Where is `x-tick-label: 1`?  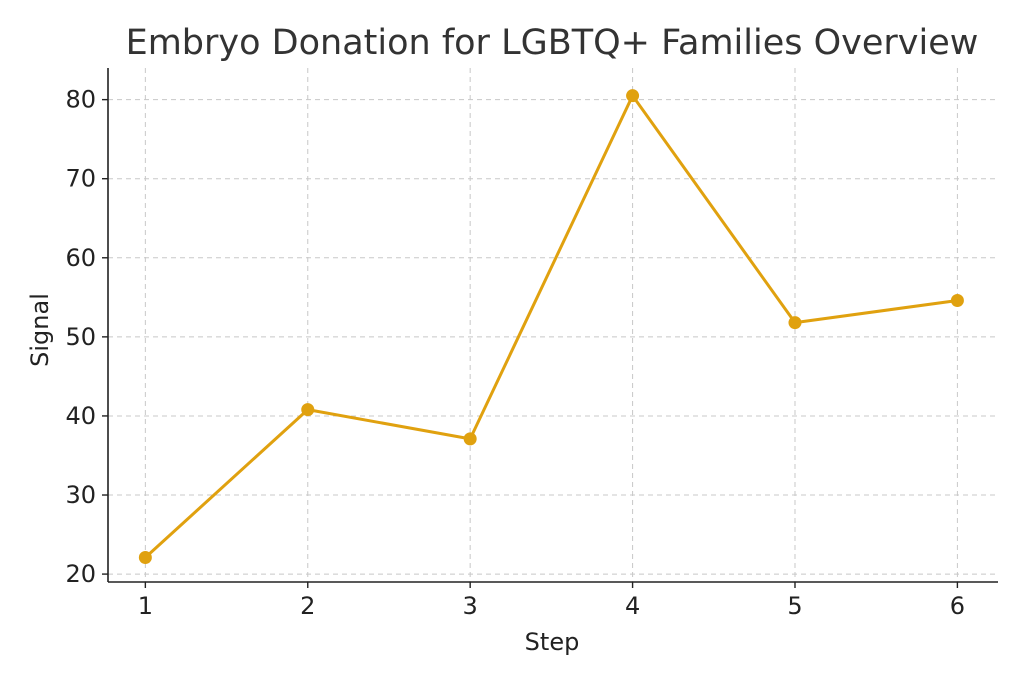 x-tick-label: 1 is located at coordinates (145, 606).